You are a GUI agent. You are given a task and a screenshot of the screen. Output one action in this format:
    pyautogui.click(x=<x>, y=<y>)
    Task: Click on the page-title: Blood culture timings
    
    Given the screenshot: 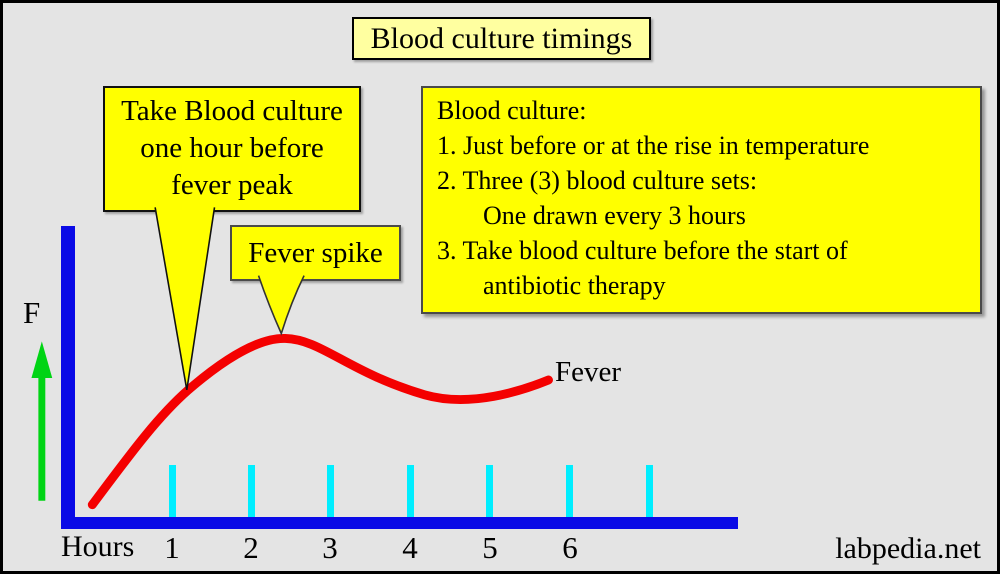 What is the action you would take?
    pyautogui.click(x=501, y=38)
    